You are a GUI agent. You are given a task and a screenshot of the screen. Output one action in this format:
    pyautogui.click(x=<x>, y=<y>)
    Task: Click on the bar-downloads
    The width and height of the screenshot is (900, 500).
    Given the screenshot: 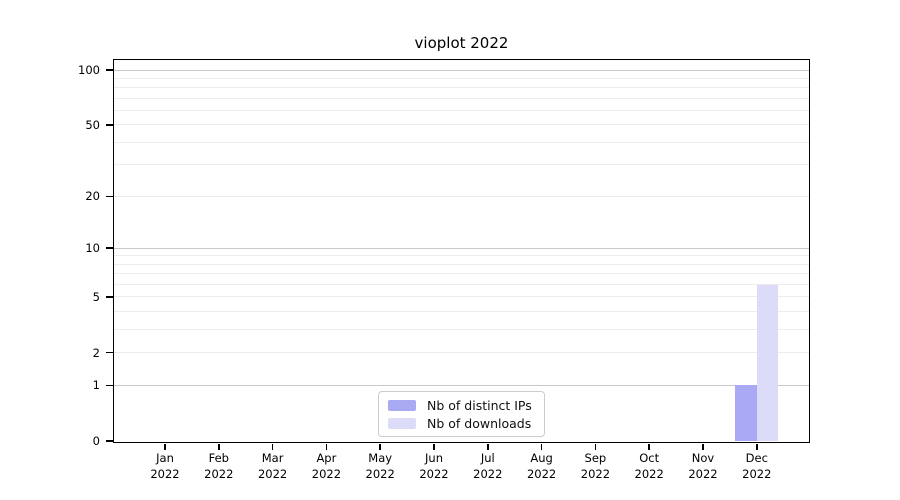 What is the action you would take?
    pyautogui.click(x=767, y=362)
    